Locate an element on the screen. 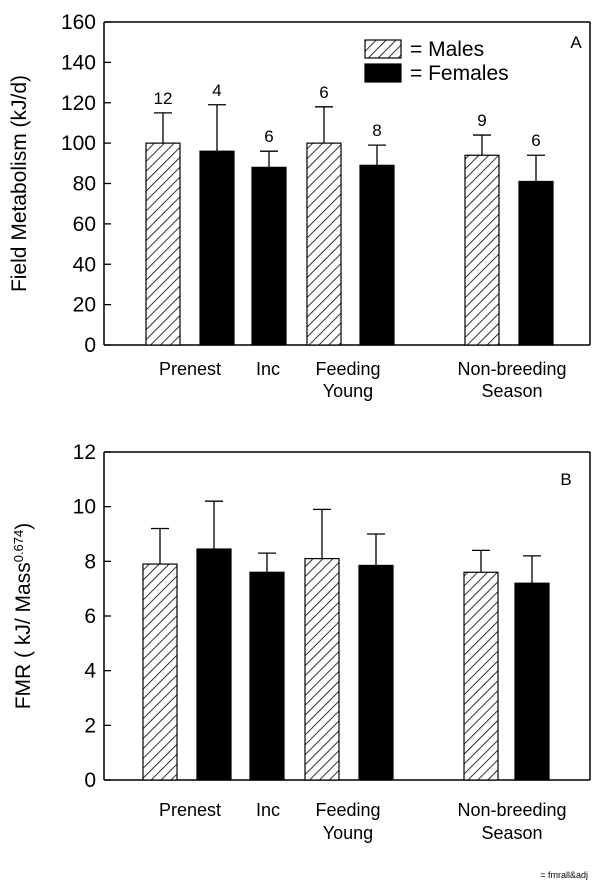 The image size is (594, 884). y-tick-label: 100 is located at coordinates (78, 143).